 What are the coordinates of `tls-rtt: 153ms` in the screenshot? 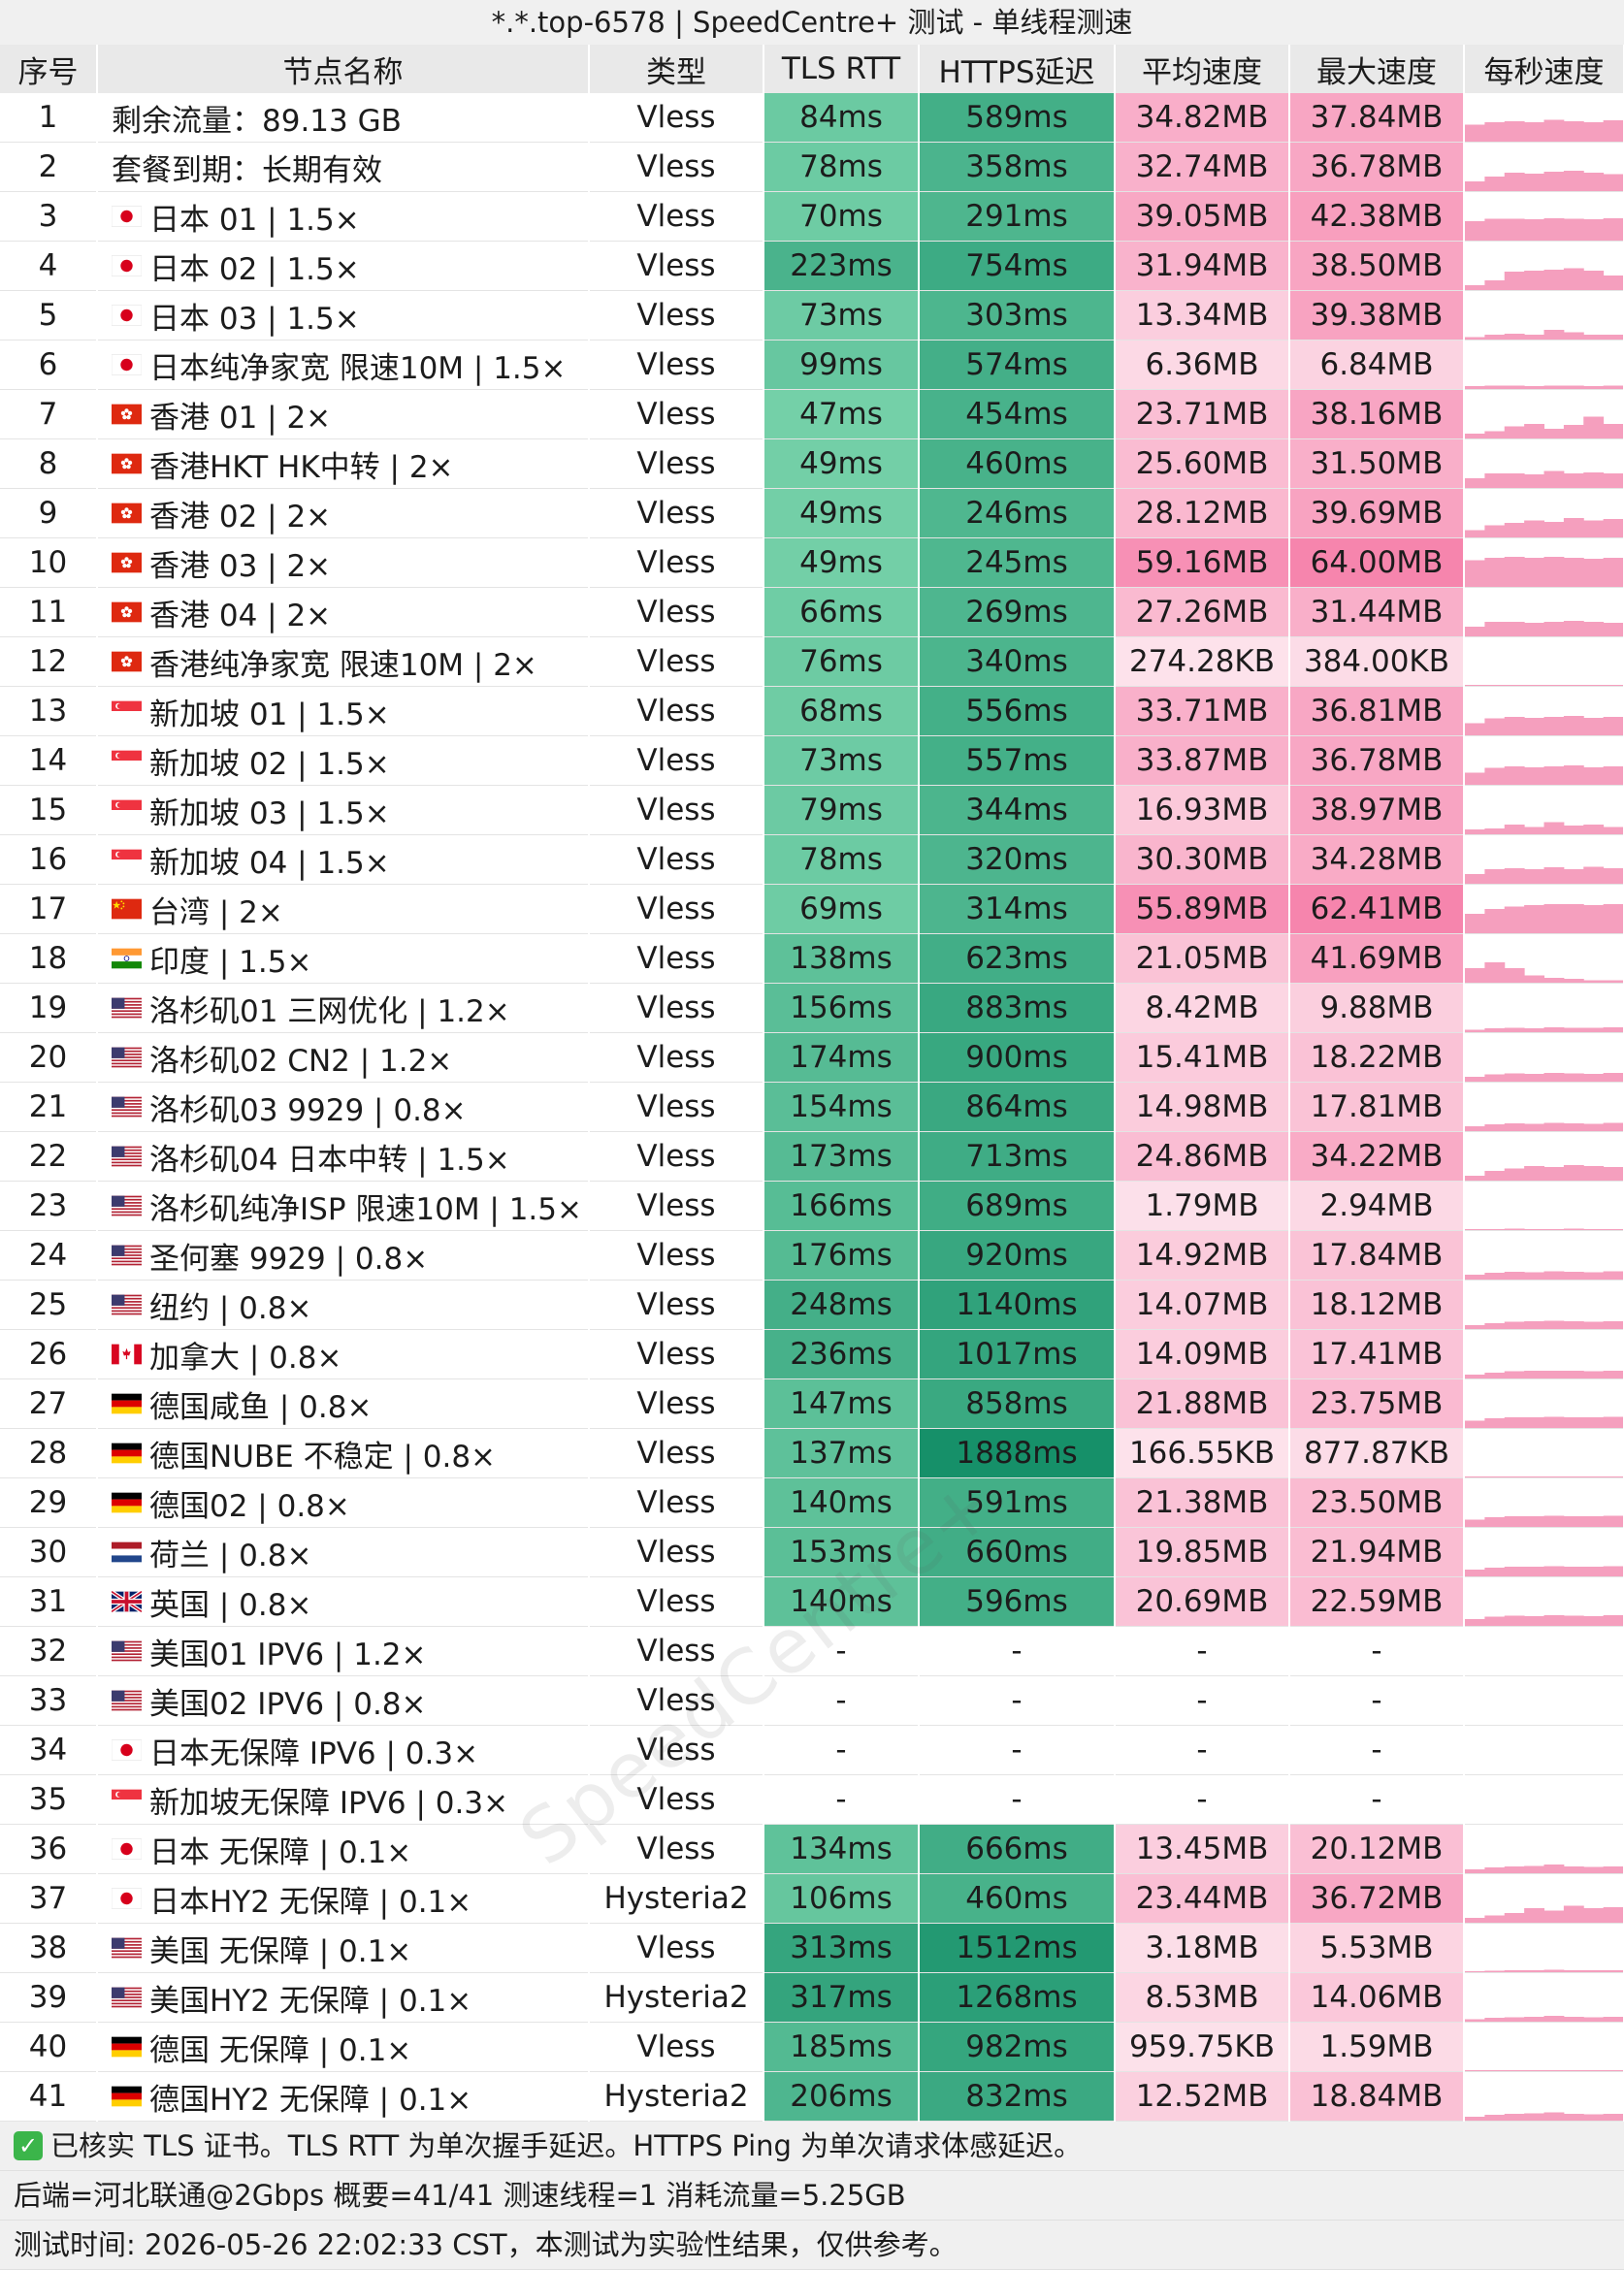 It's located at (841, 1552).